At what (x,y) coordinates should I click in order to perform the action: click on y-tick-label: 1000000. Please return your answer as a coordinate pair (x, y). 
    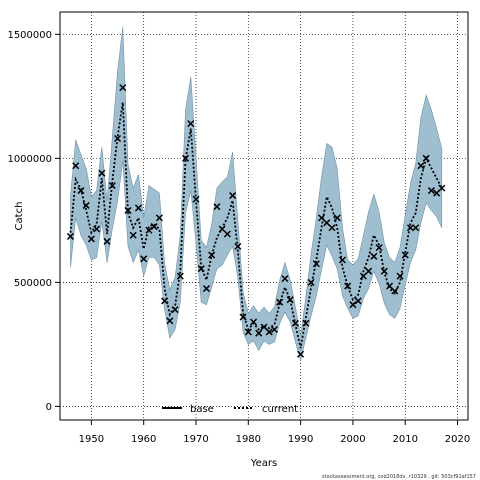
    Looking at the image, I should click on (29, 159).